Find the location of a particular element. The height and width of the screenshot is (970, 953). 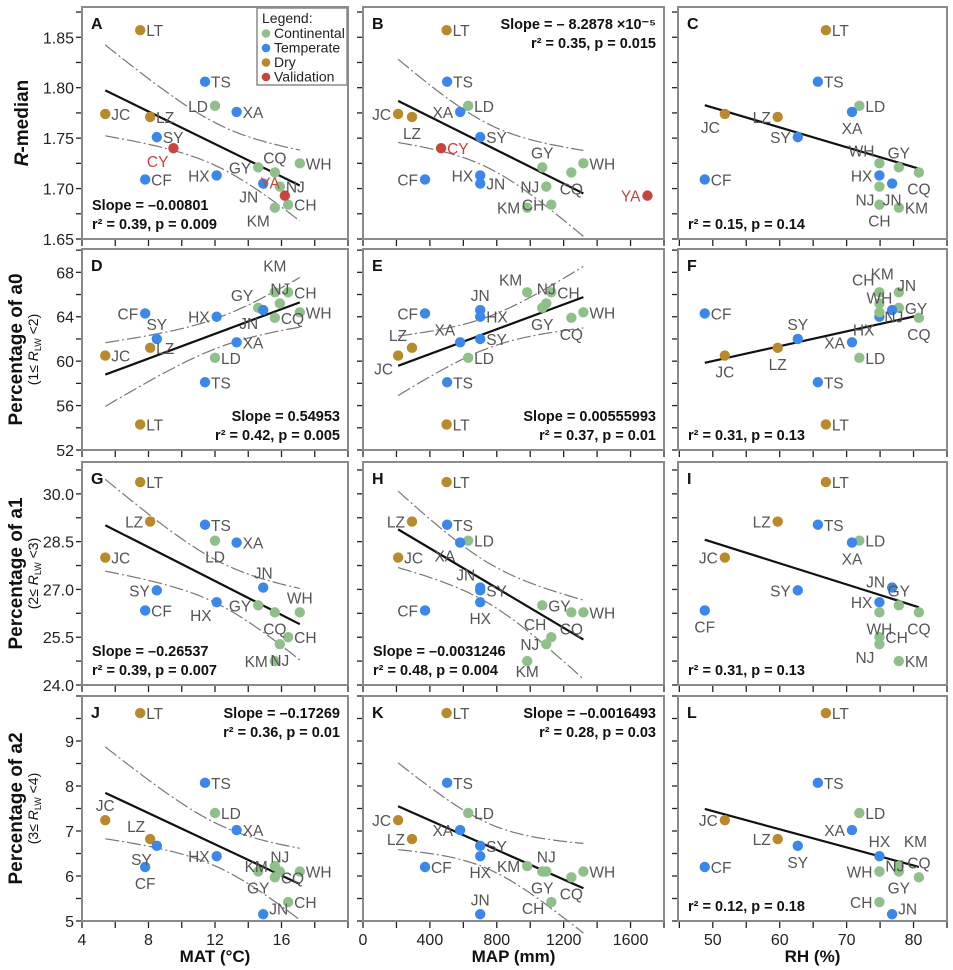

r2-p-annotation: r² = 0.31, p = 0.13 is located at coordinates (746, 436).